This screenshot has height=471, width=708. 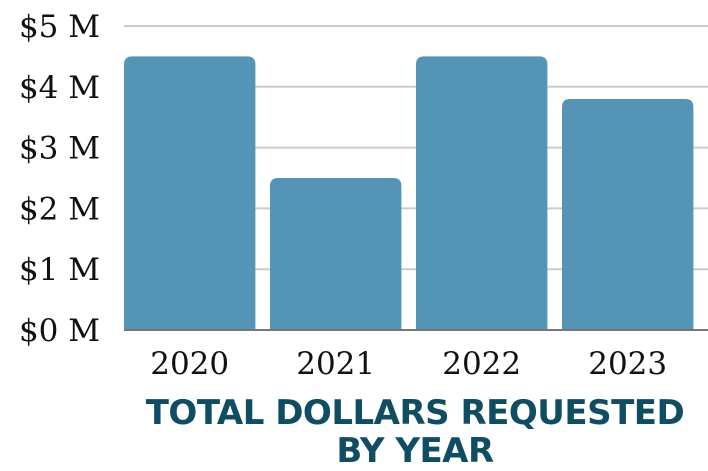 What do you see at coordinates (59, 331) in the screenshot?
I see `y-tick-label: $0 M` at bounding box center [59, 331].